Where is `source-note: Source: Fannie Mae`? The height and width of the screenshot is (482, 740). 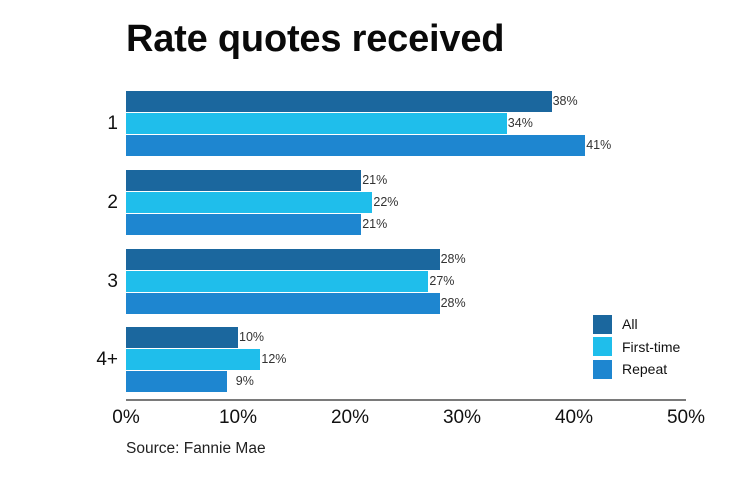 source-note: Source: Fannie Mae is located at coordinates (196, 448).